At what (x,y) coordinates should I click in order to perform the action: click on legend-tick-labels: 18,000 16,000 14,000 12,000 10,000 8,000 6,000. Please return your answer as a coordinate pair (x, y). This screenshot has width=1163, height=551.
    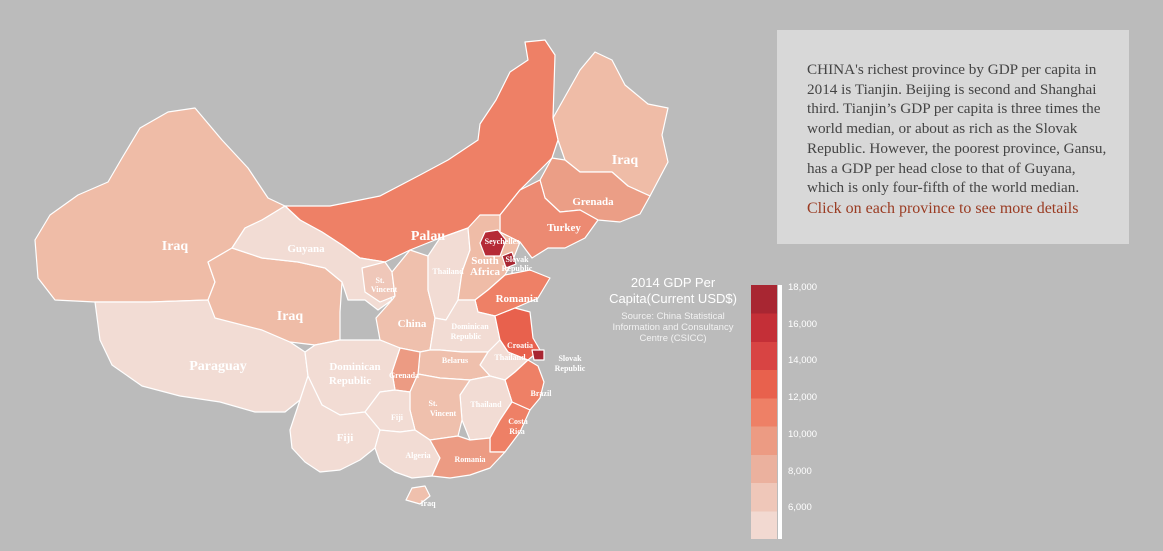
    Looking at the image, I should click on (816, 410).